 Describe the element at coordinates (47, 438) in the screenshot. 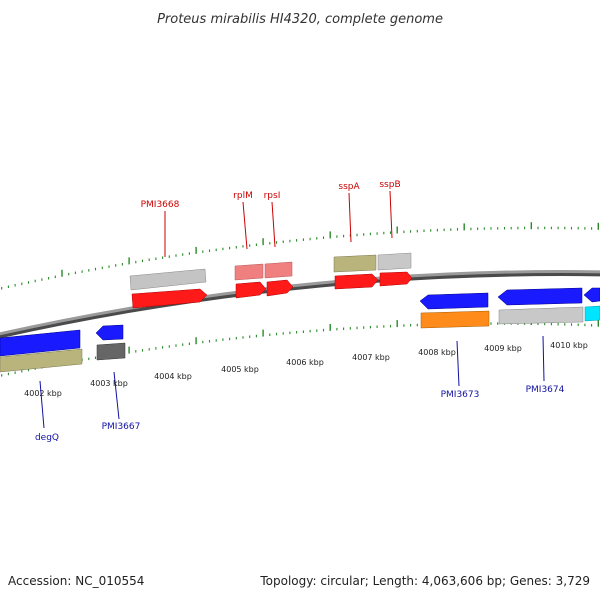

I see `gene-label-degq: degQ` at that location.